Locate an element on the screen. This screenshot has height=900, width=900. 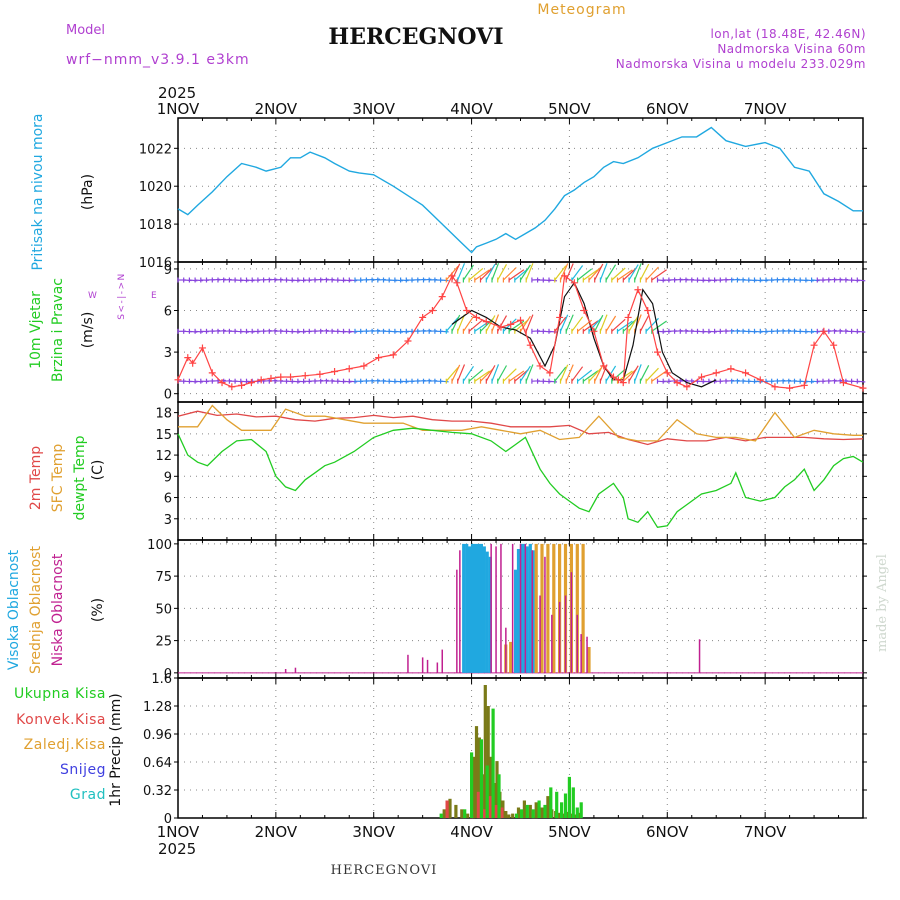
compass-ns: S<-|->N is located at coordinates (122, 296).